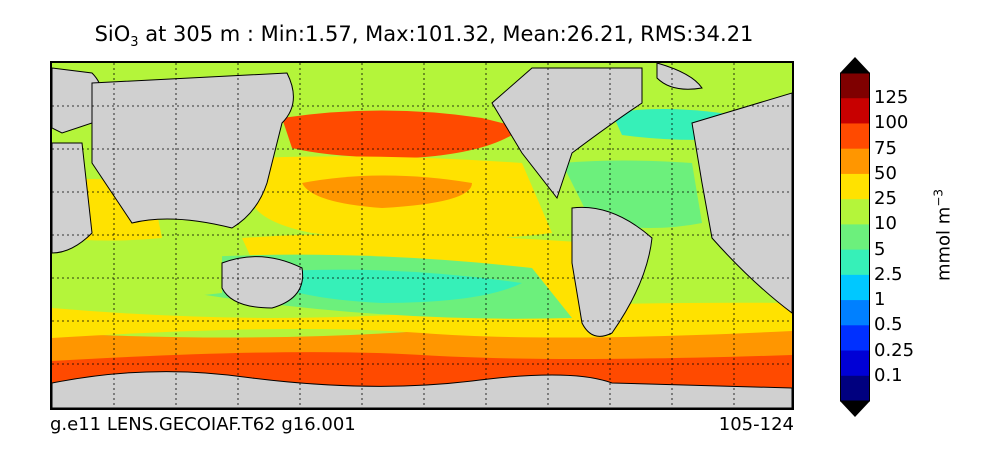 This screenshot has width=984, height=466. I want to click on land-north-america, so click(567, 133).